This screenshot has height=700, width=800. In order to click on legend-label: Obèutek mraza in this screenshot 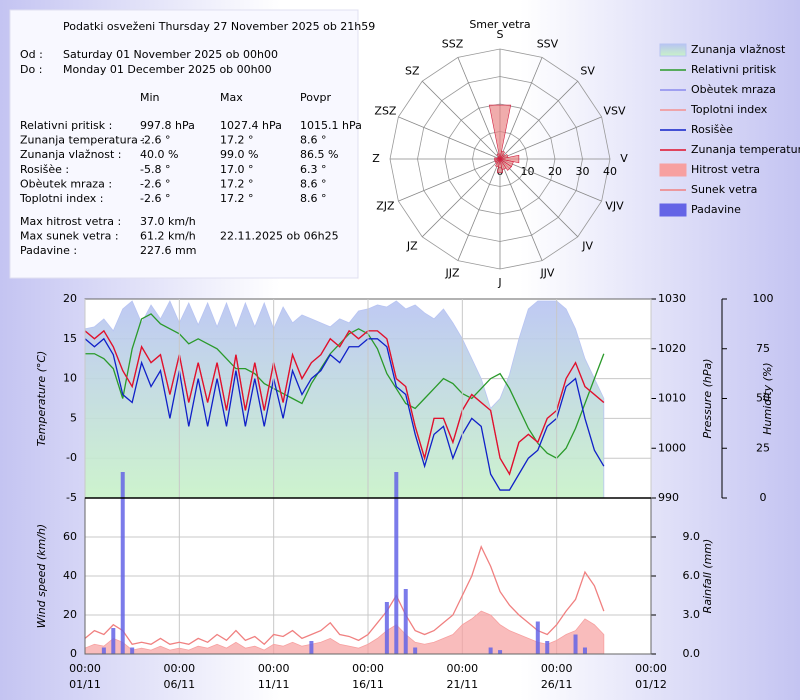, I will do `click(733, 89)`.